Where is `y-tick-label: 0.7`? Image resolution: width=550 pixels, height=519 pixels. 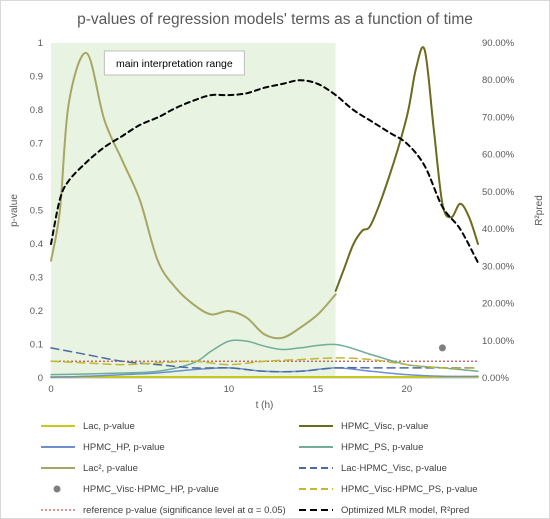 y-tick-label: 0.7 is located at coordinates (36, 144).